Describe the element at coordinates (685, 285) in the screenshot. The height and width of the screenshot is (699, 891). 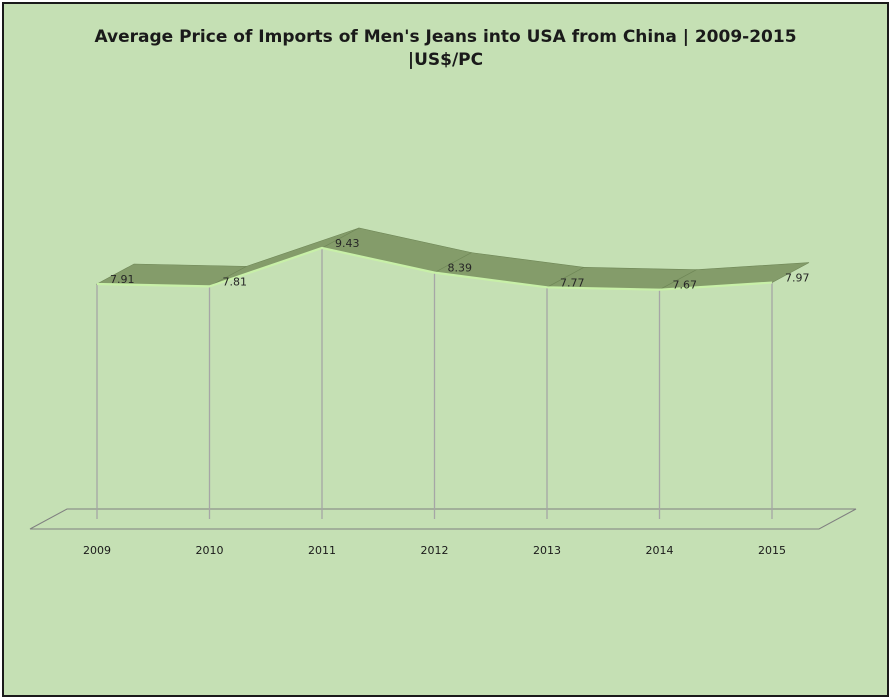
I see `data-label-2014: 7.67` at that location.